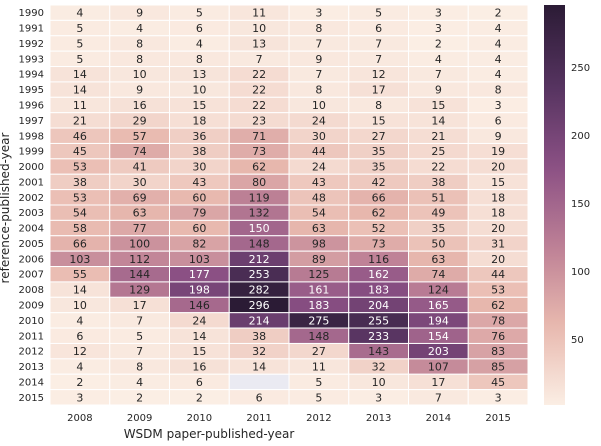  What do you see at coordinates (438, 213) in the screenshot?
I see `cell-value-label: 49` at bounding box center [438, 213].